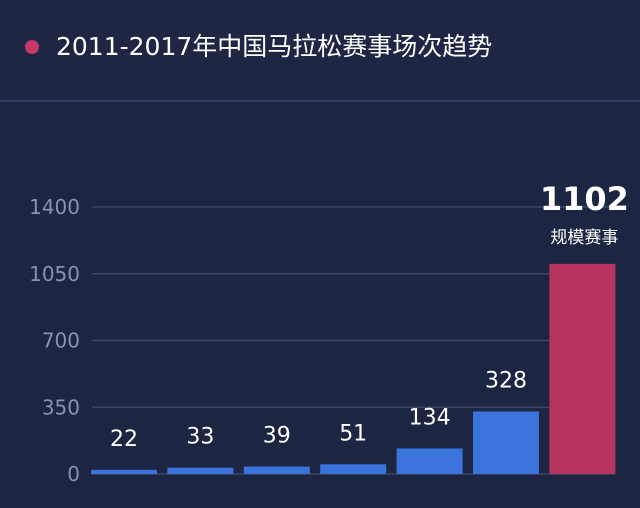 This screenshot has width=640, height=508. Describe the element at coordinates (61, 407) in the screenshot. I see `y-tick-label: 350` at that location.